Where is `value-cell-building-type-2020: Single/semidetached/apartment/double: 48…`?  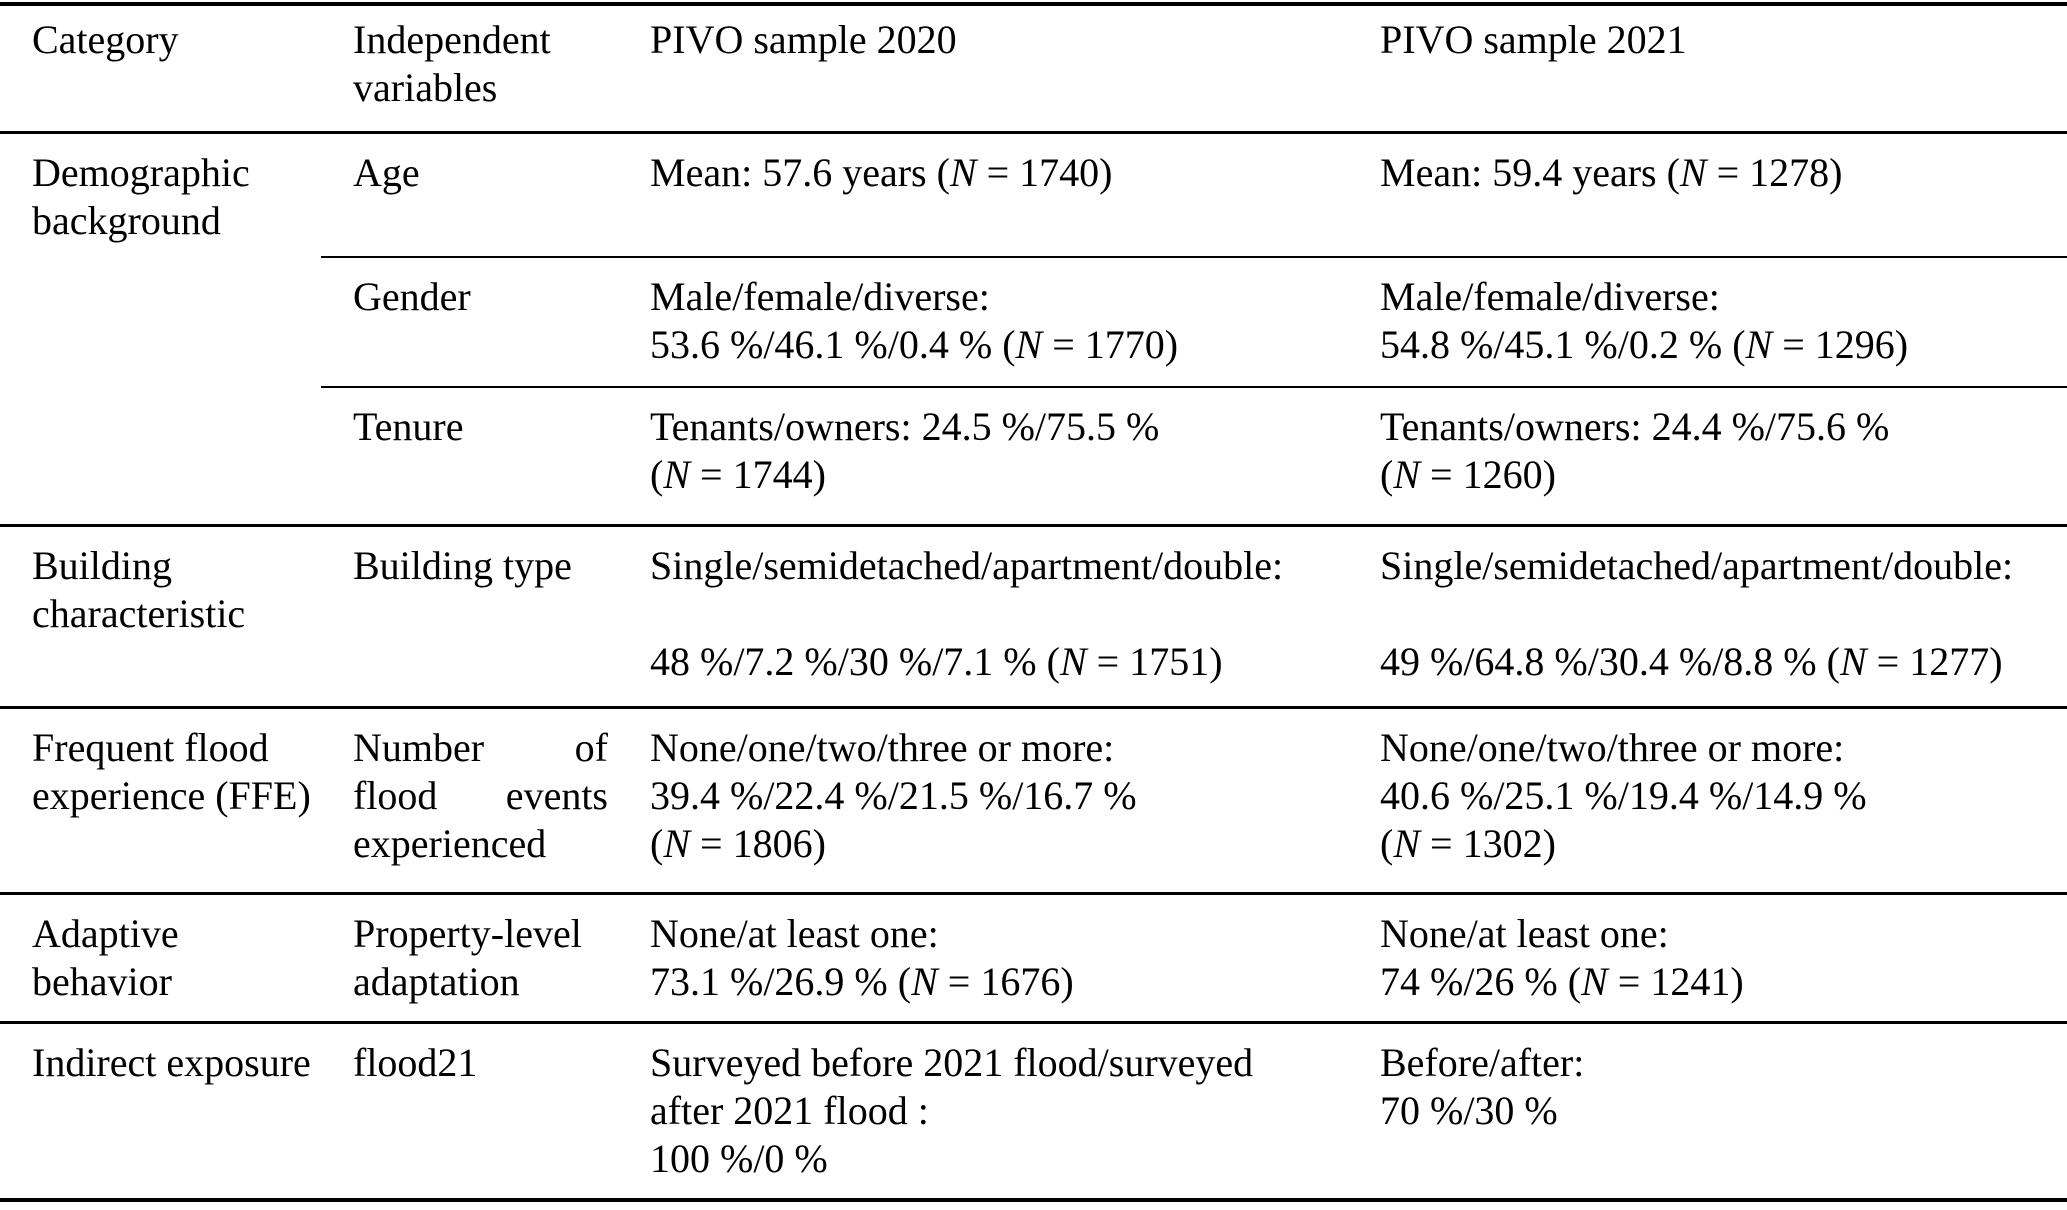
value-cell-building-type-2020: Single/semidetached/apartment/double: 48… is located at coordinates (967, 613).